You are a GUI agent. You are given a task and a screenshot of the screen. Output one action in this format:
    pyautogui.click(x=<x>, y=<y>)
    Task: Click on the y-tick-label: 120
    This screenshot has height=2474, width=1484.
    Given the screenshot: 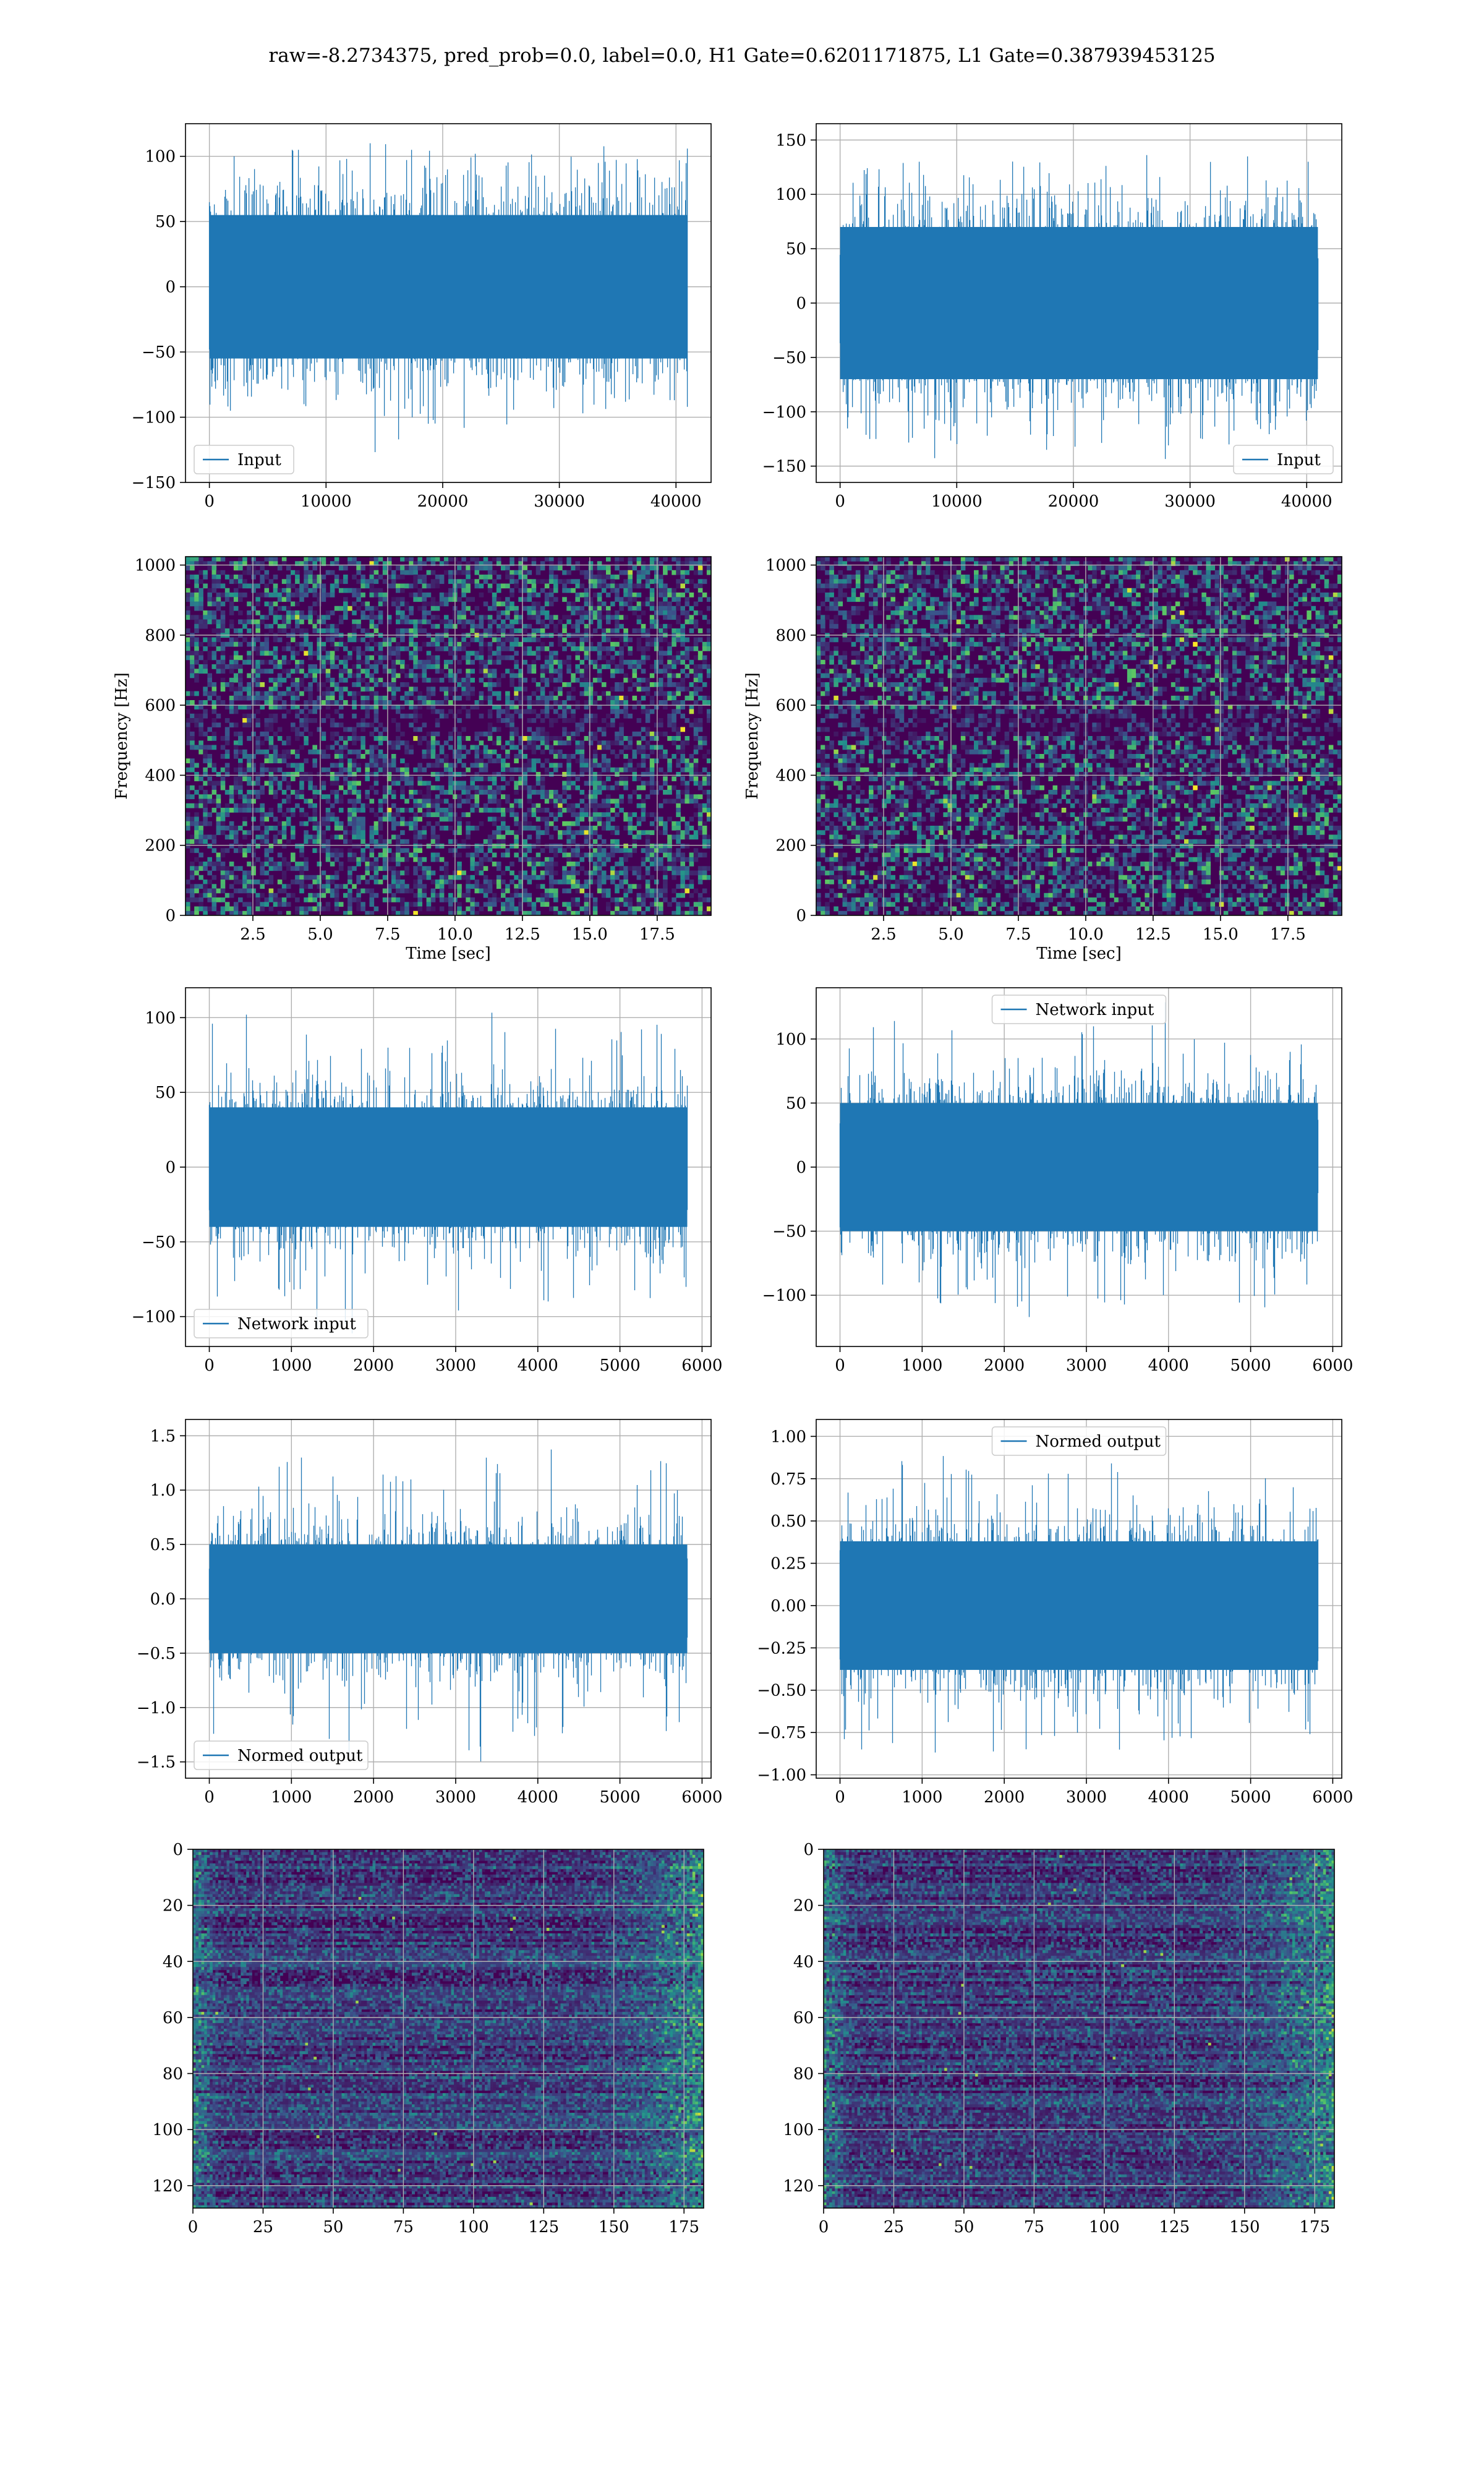 What is the action you would take?
    pyautogui.click(x=167, y=2186)
    